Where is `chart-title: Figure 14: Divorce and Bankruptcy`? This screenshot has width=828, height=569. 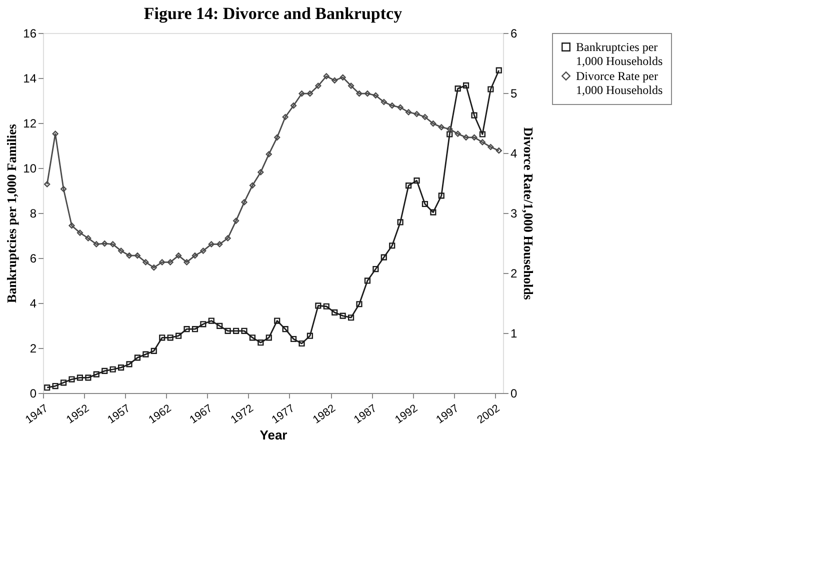
chart-title: Figure 14: Divorce and Bankruptcy is located at coordinates (273, 13).